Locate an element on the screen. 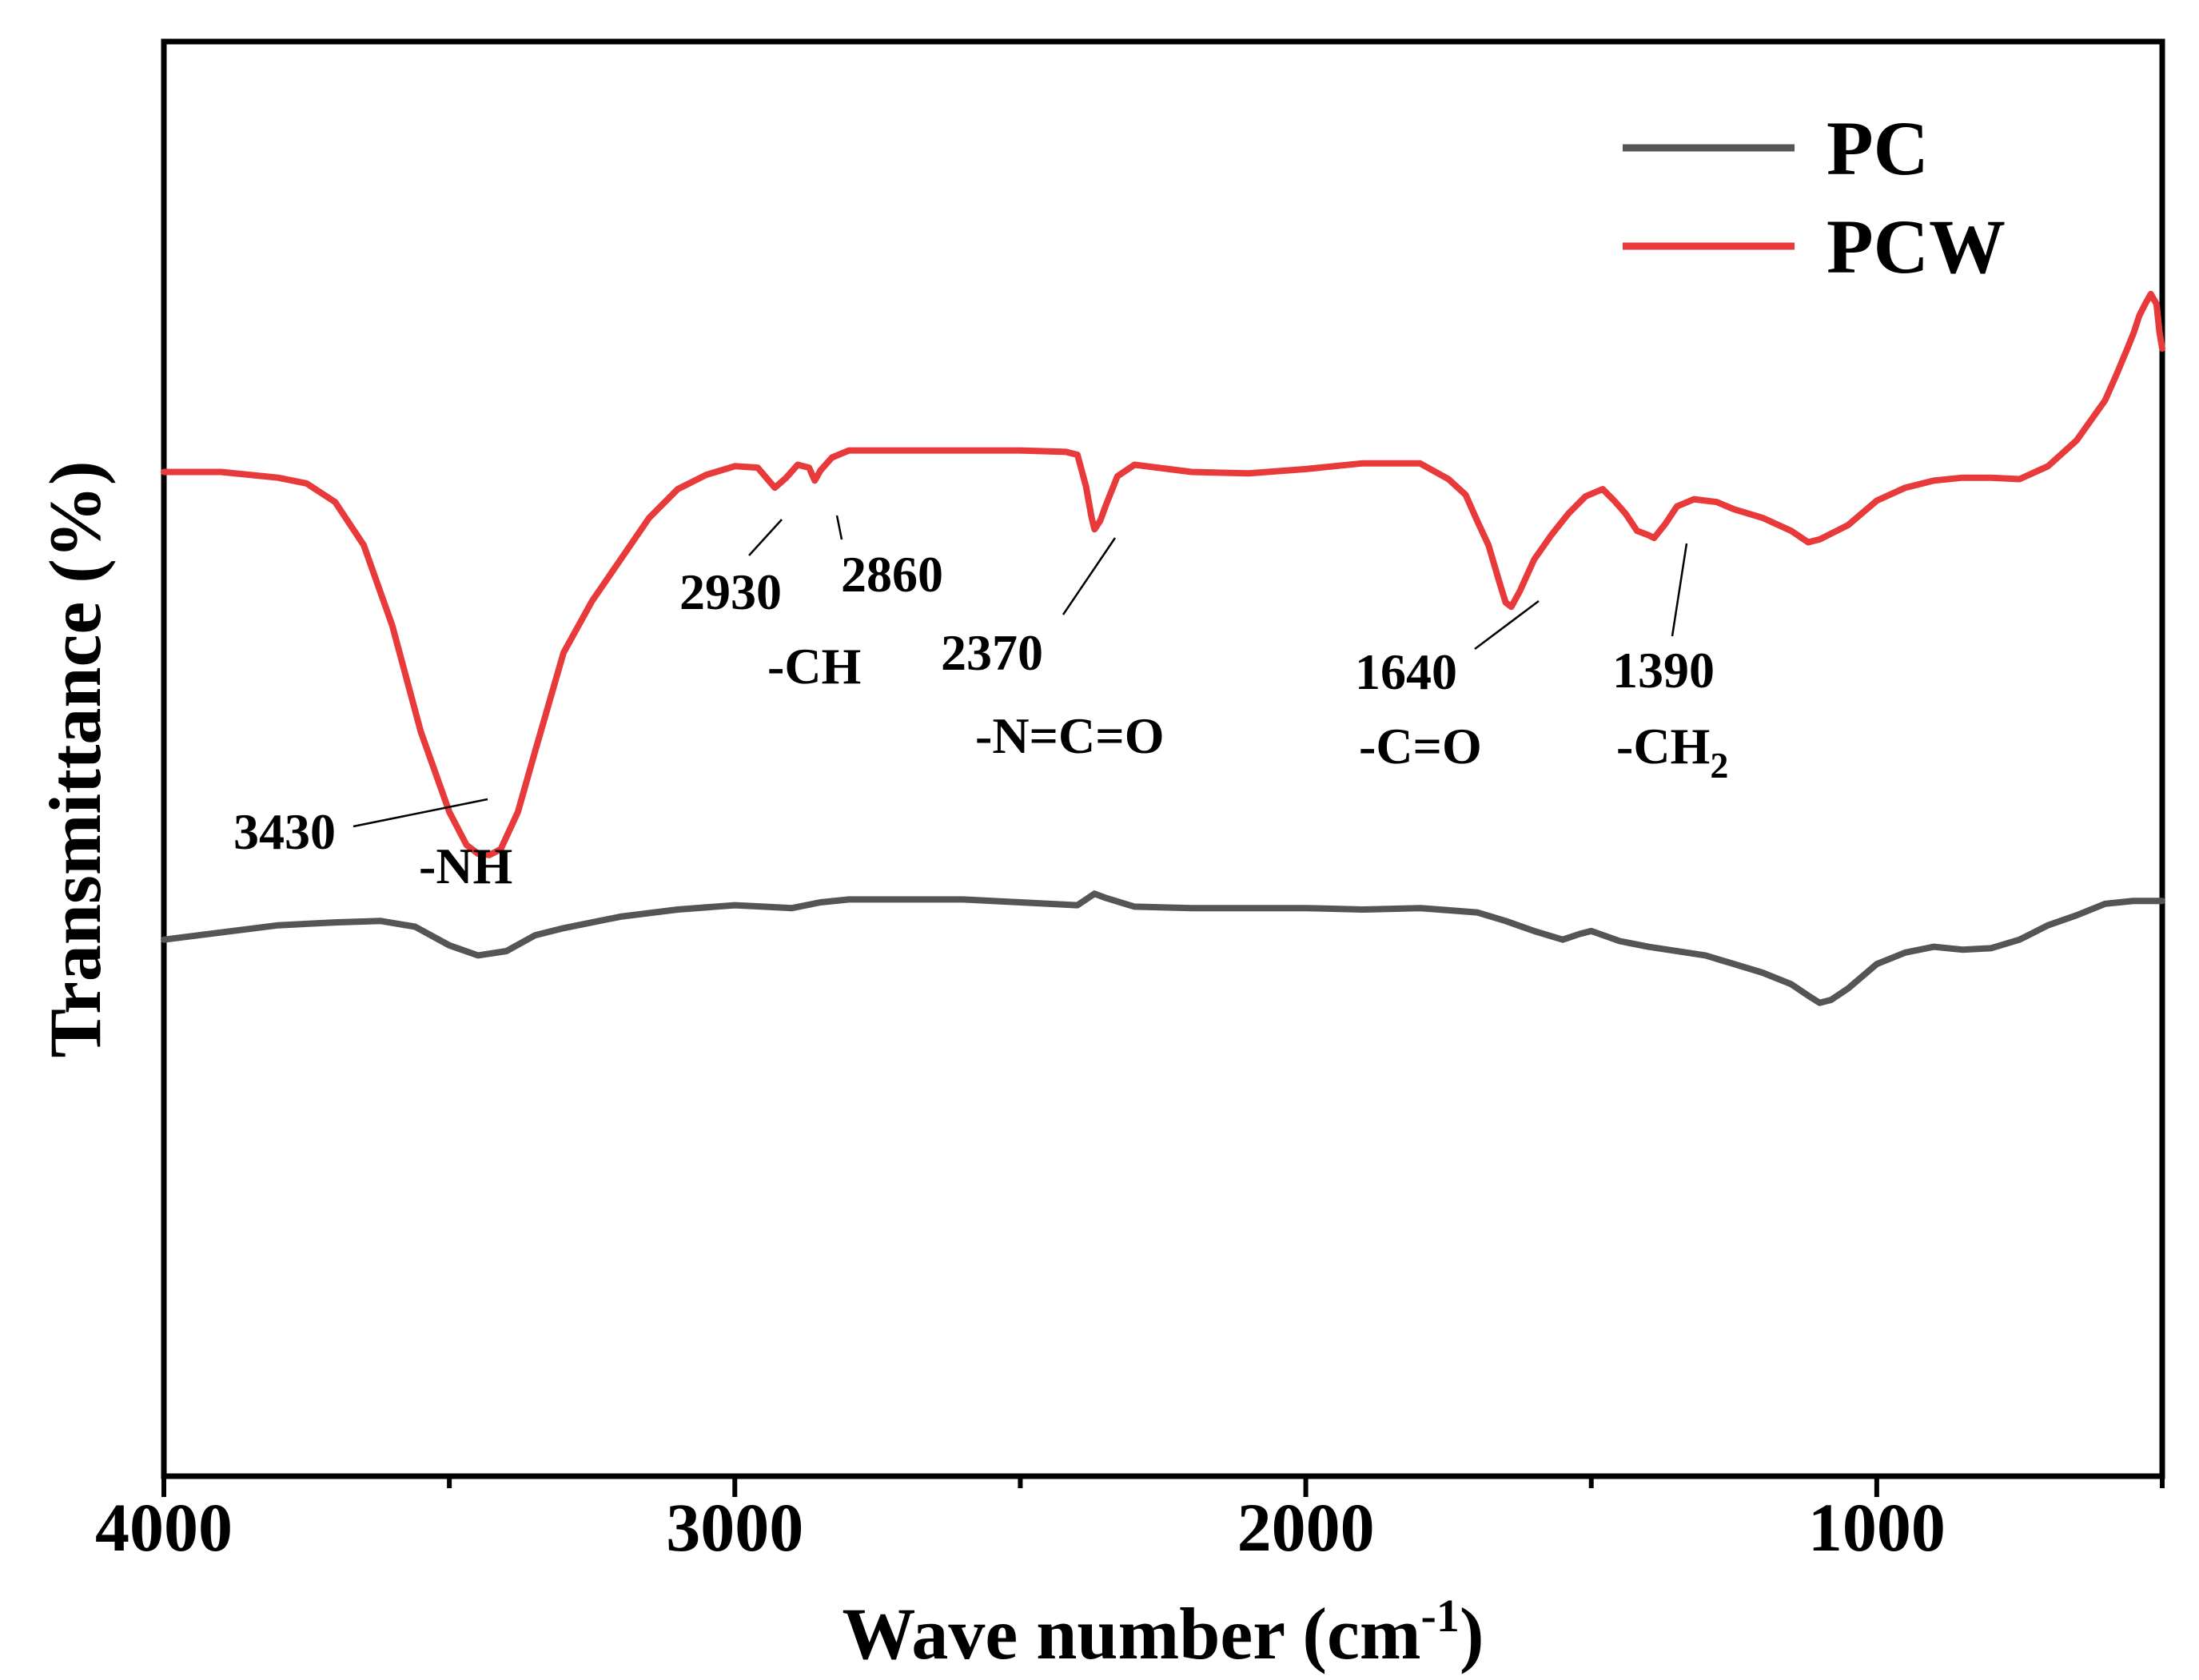 The width and height of the screenshot is (2199, 1680). group-label-ch2-main: -CH is located at coordinates (1663, 746).